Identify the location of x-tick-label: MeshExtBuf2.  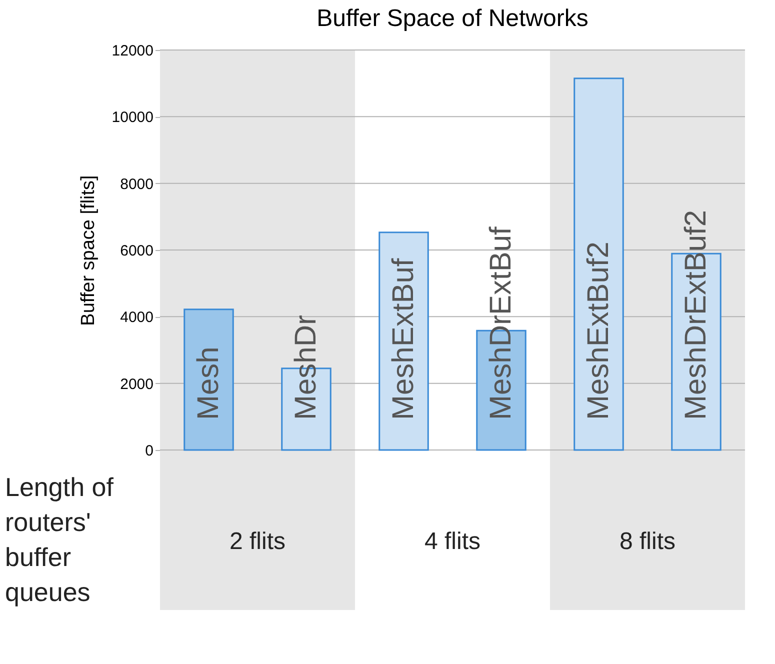
(598, 331).